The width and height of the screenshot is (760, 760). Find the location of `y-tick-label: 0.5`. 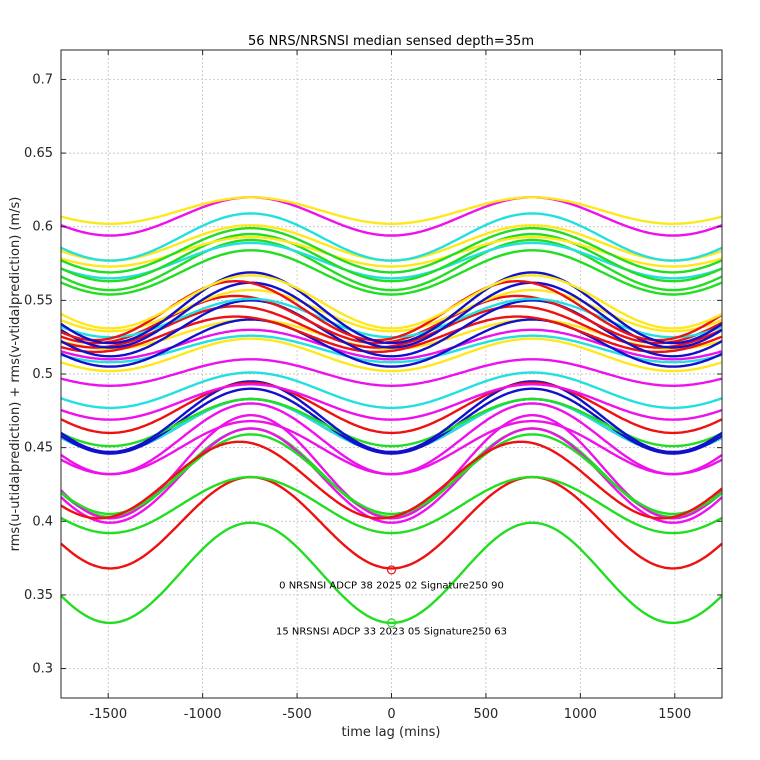

y-tick-label: 0.5 is located at coordinates (42, 374).